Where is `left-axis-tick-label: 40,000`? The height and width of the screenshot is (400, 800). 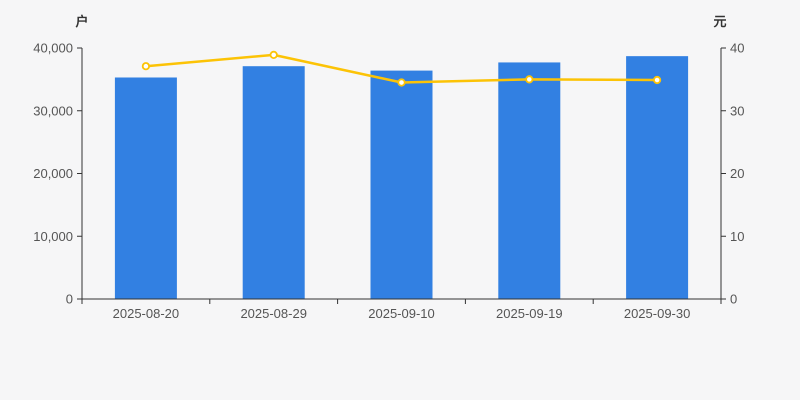 left-axis-tick-label: 40,000 is located at coordinates (53, 48).